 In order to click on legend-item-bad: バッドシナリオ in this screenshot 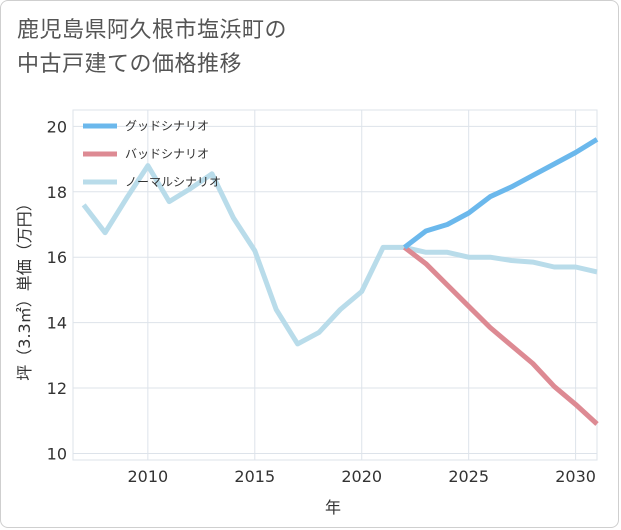, I will do `click(146, 154)`.